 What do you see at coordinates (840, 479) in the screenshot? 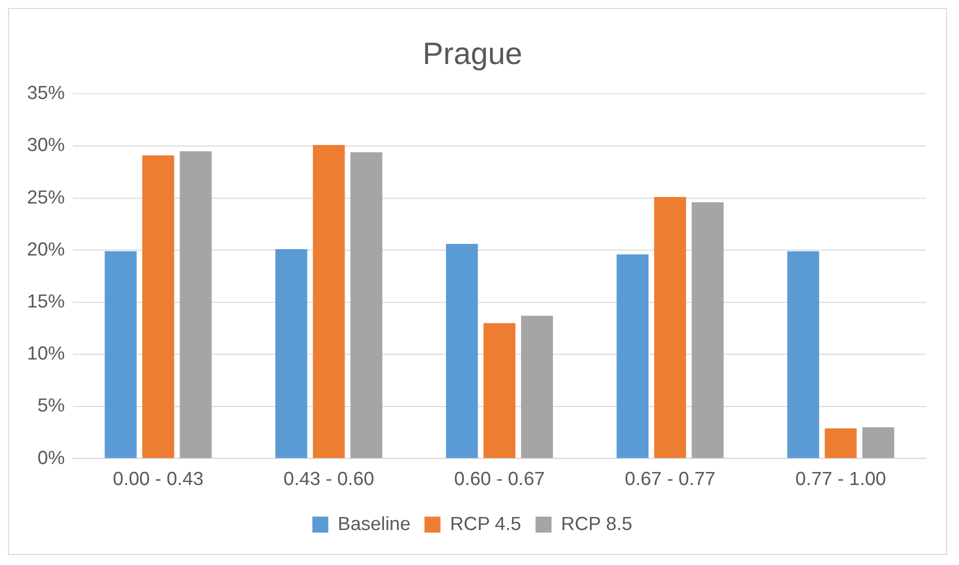
I see `x-tick-label: 0.77 - 1.00` at bounding box center [840, 479].